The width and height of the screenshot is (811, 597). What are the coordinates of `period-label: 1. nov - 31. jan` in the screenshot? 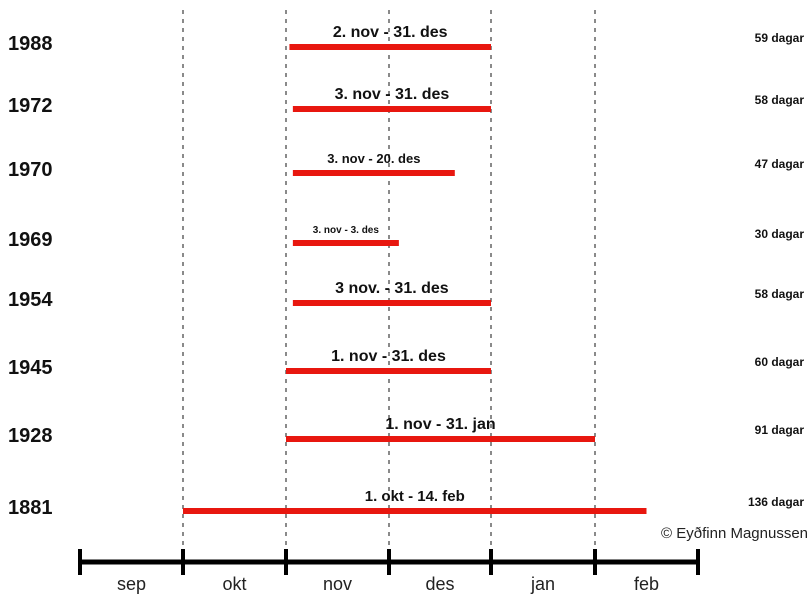 It's located at (440, 424).